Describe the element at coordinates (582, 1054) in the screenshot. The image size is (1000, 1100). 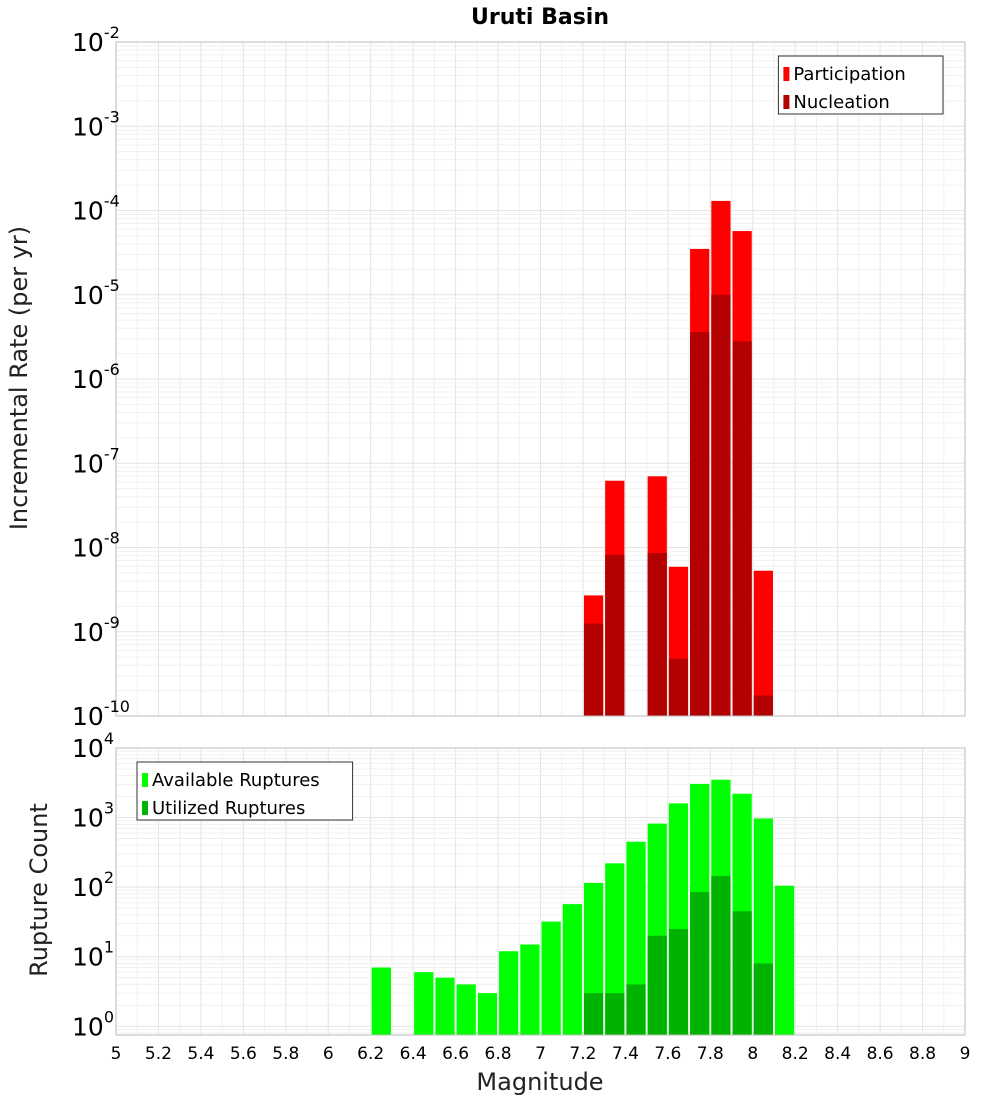
I see `x-tick-label: 7.2` at that location.